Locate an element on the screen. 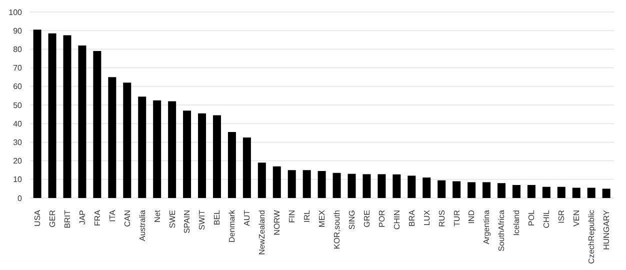  x-tick-label: SPAIN is located at coordinates (187, 222).